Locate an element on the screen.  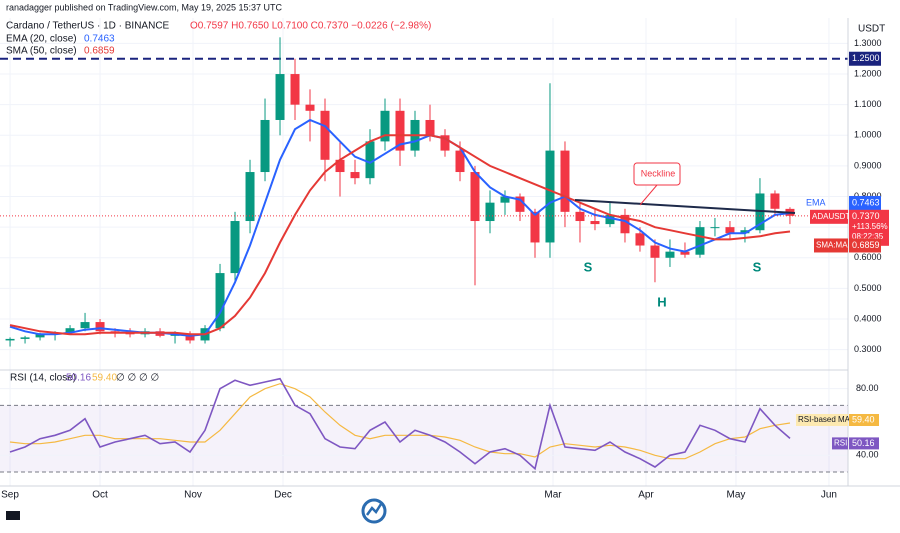
ema-badge-value: 0.7463 is located at coordinates (866, 202).